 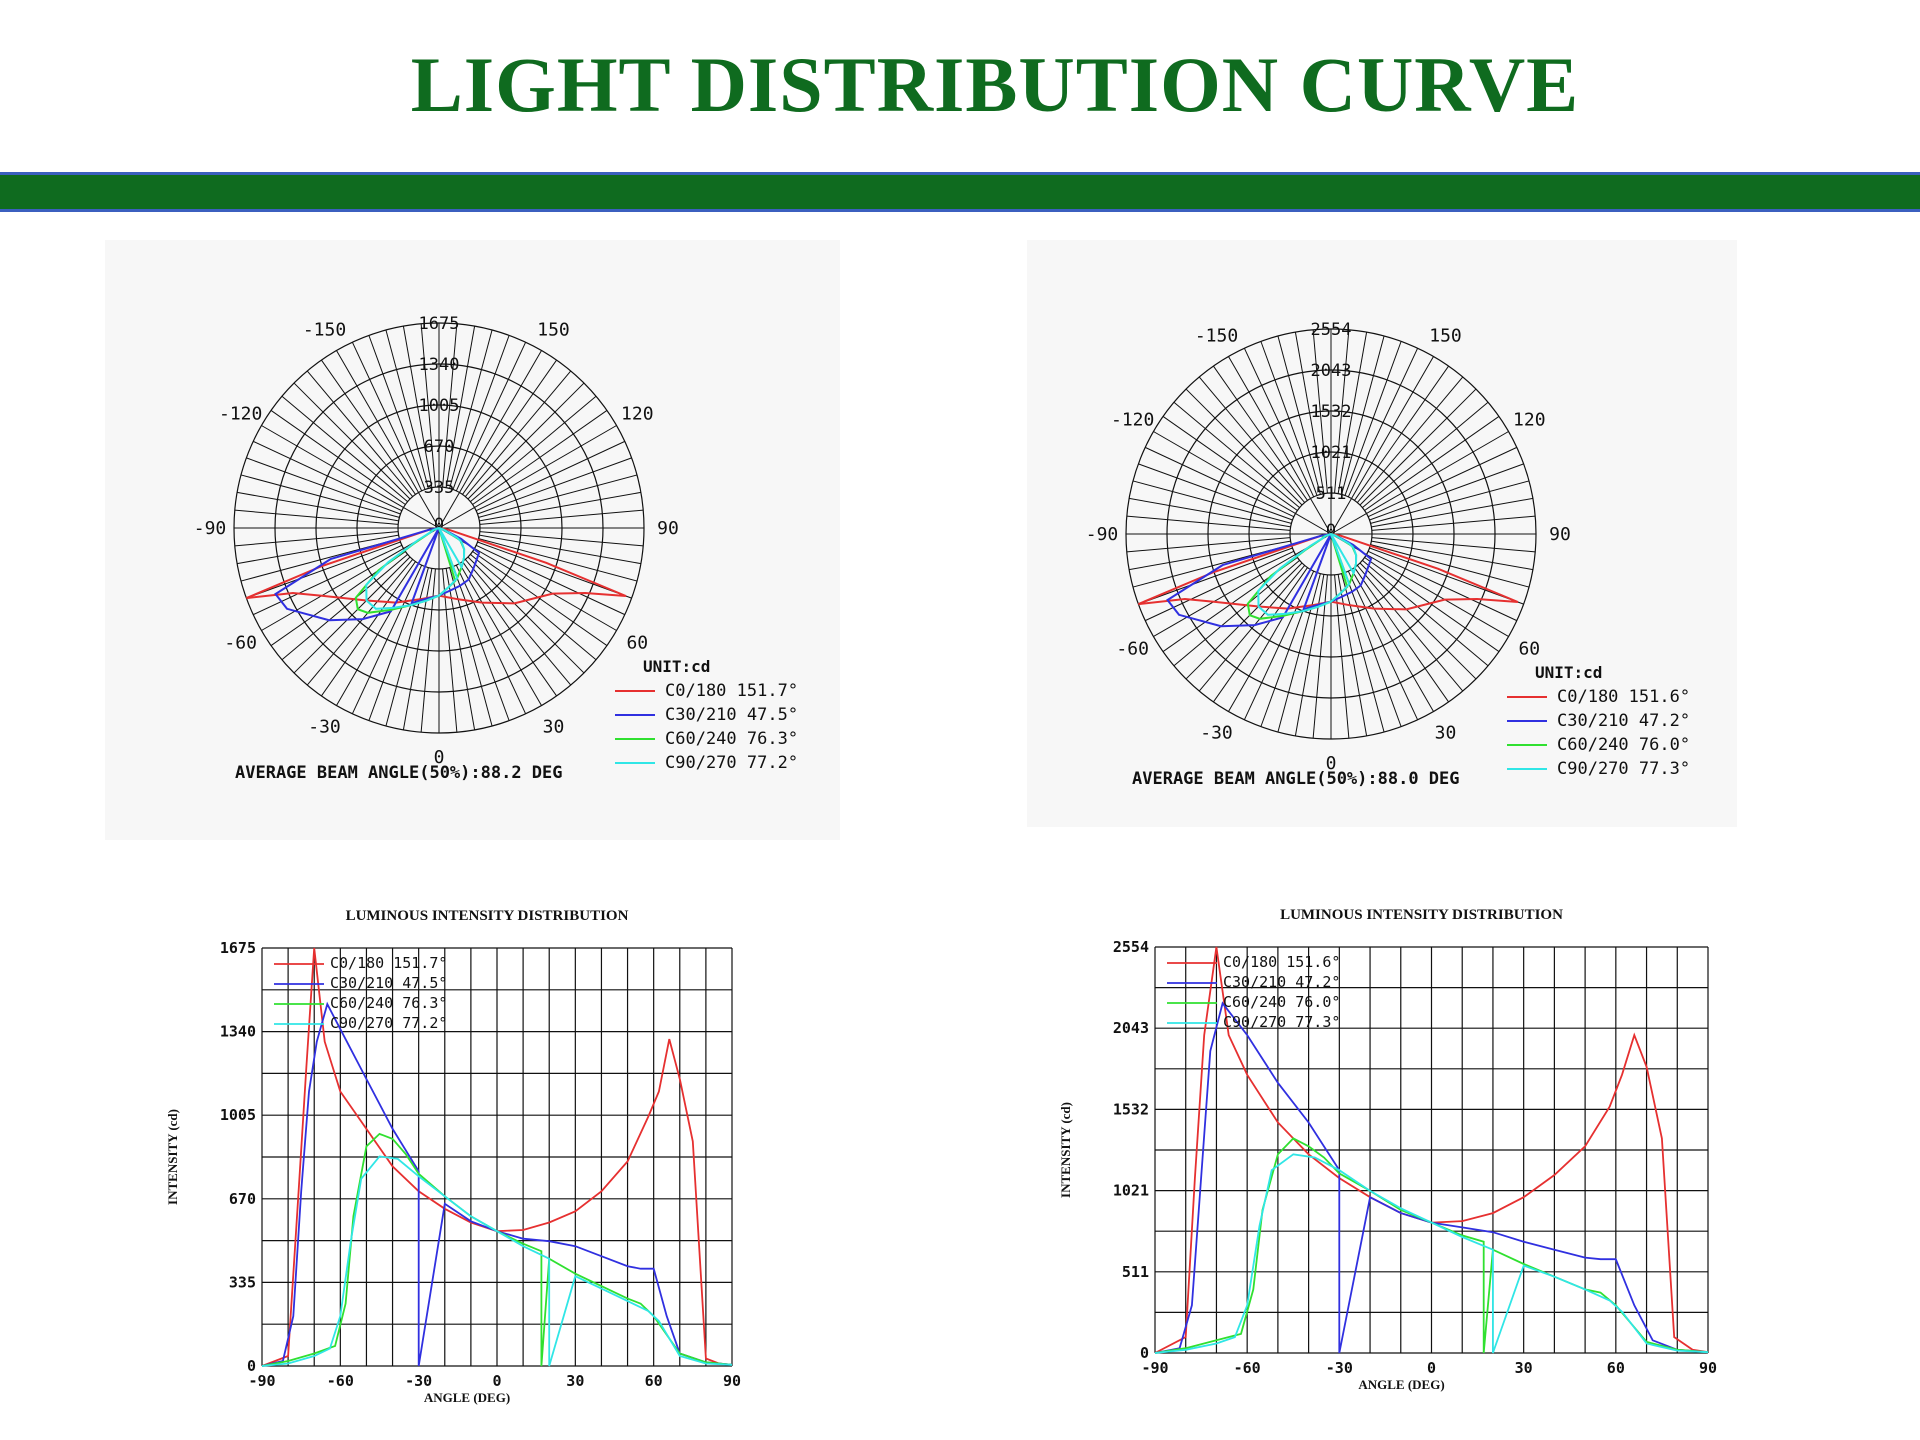 What do you see at coordinates (1135, 1272) in the screenshot?
I see `y-tick-label: 511` at bounding box center [1135, 1272].